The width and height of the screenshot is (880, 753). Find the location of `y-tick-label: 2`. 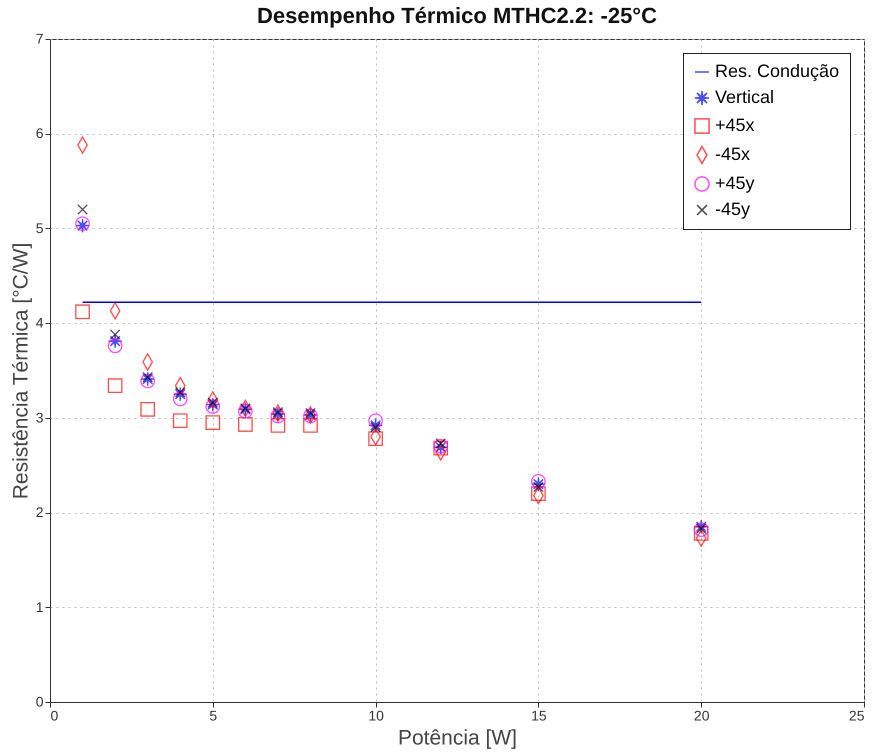

y-tick-label: 2 is located at coordinates (40, 512).